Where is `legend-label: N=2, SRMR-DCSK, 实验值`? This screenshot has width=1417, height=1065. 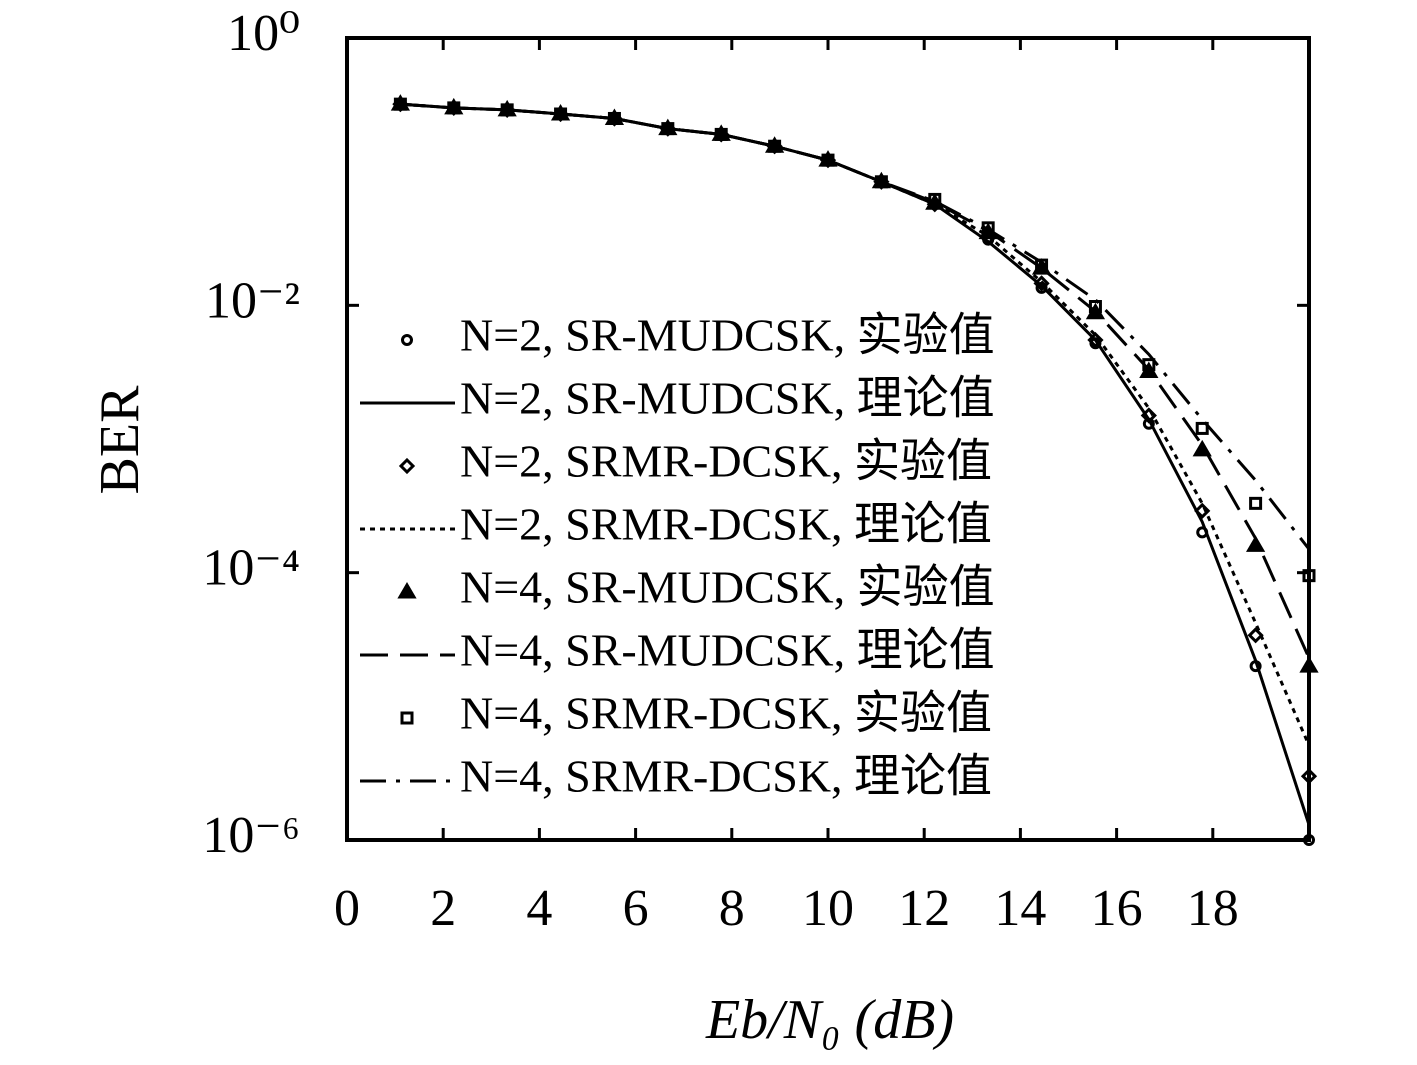
legend-label: N=2, SRMR-DCSK, 实验值 is located at coordinates (726, 461).